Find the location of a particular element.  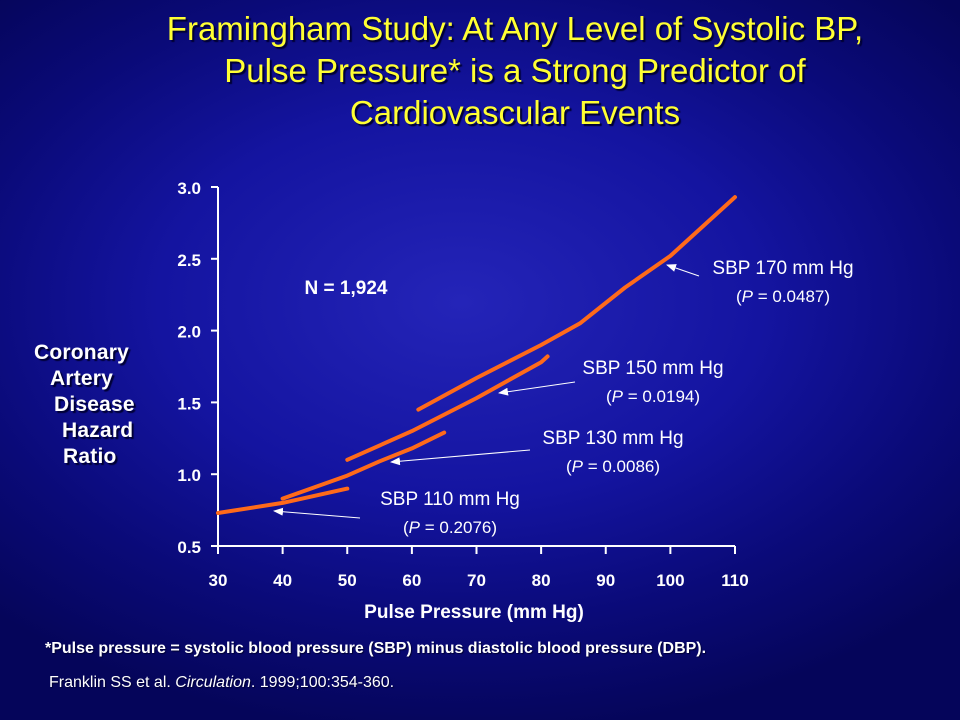

citation-details: . 1999;100:354-360. is located at coordinates (322, 682).